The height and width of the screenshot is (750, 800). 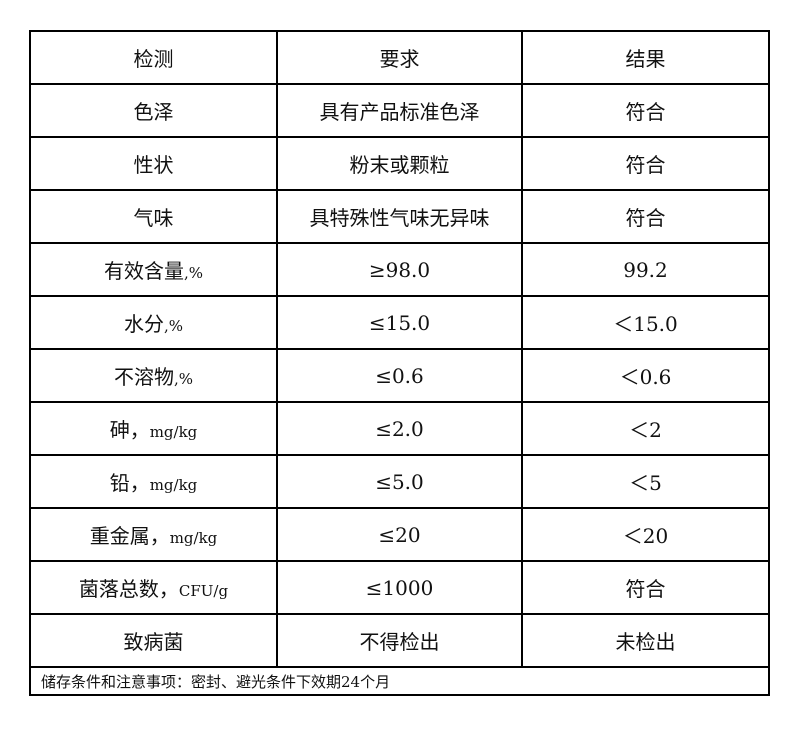 I want to click on requirement-cell: 粉末或颗粒, so click(x=399, y=163).